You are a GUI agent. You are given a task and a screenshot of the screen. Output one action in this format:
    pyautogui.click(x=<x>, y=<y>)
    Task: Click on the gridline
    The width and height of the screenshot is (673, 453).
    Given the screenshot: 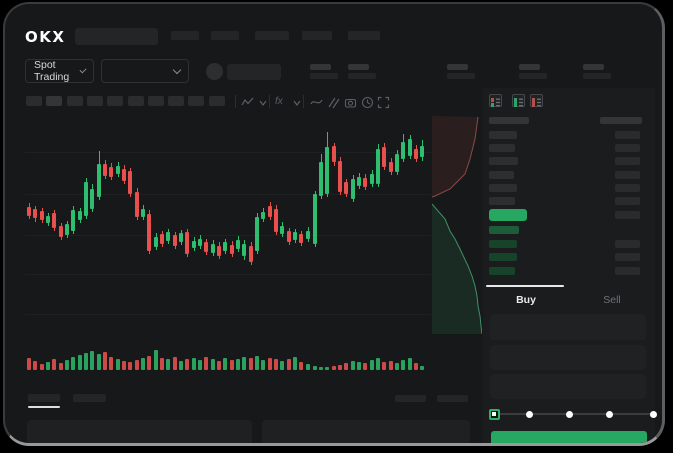 What is the action you would take?
    pyautogui.click(x=228, y=314)
    